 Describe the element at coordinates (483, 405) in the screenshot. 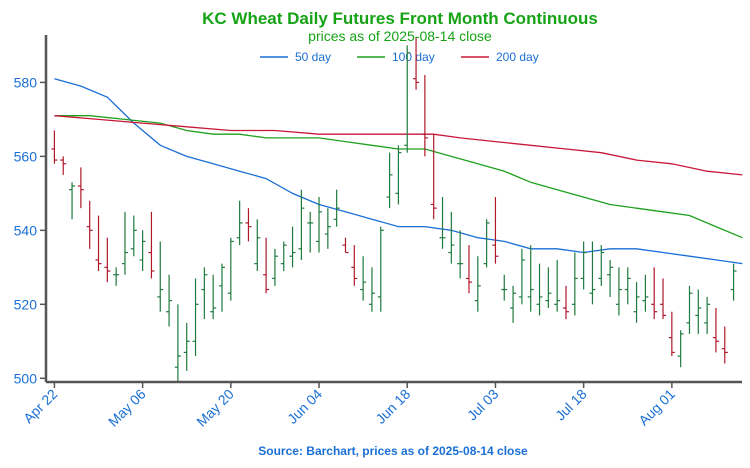

I see `x-tick-label: Jul 03` at that location.